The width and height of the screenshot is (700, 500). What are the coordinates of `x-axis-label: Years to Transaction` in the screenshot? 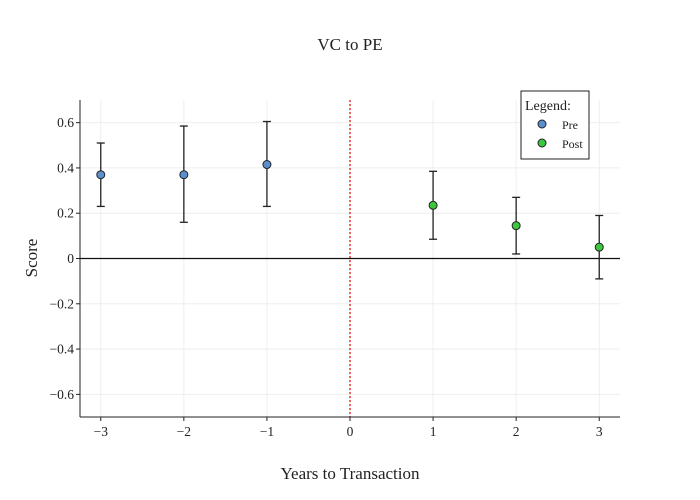 It's located at (350, 473).